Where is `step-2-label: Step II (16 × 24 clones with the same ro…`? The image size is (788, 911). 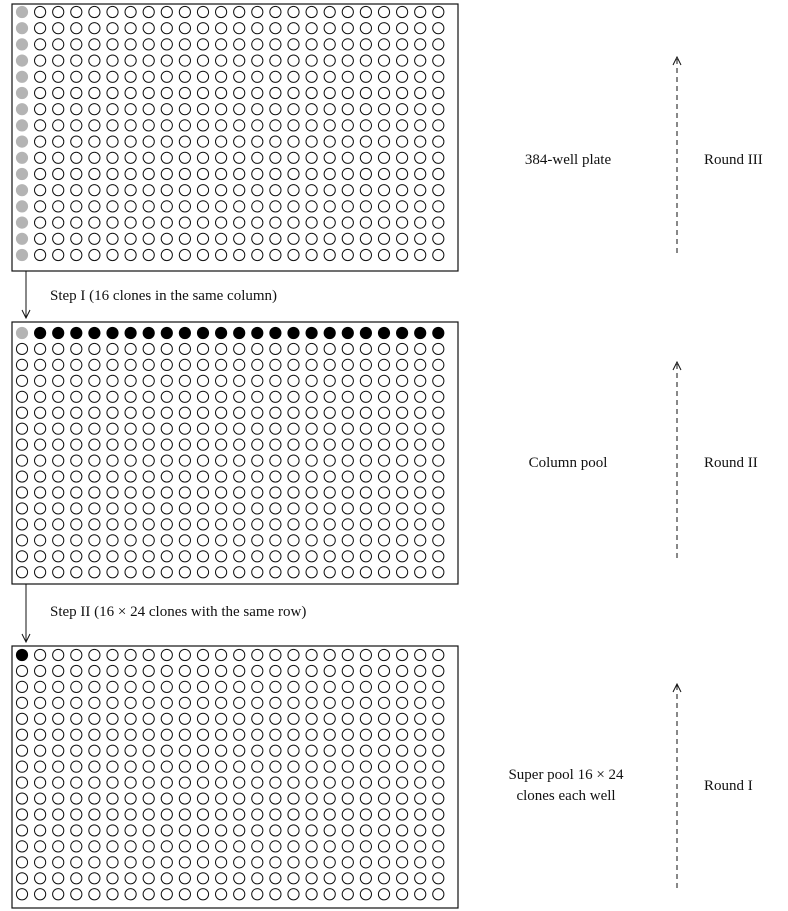 step-2-label: Step II (16 × 24 clones with the same ro… is located at coordinates (178, 612).